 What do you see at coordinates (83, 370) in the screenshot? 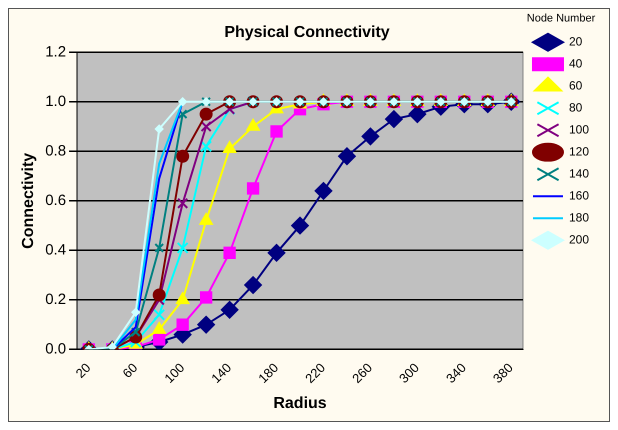
I see `x-tick-label: 20` at bounding box center [83, 370].